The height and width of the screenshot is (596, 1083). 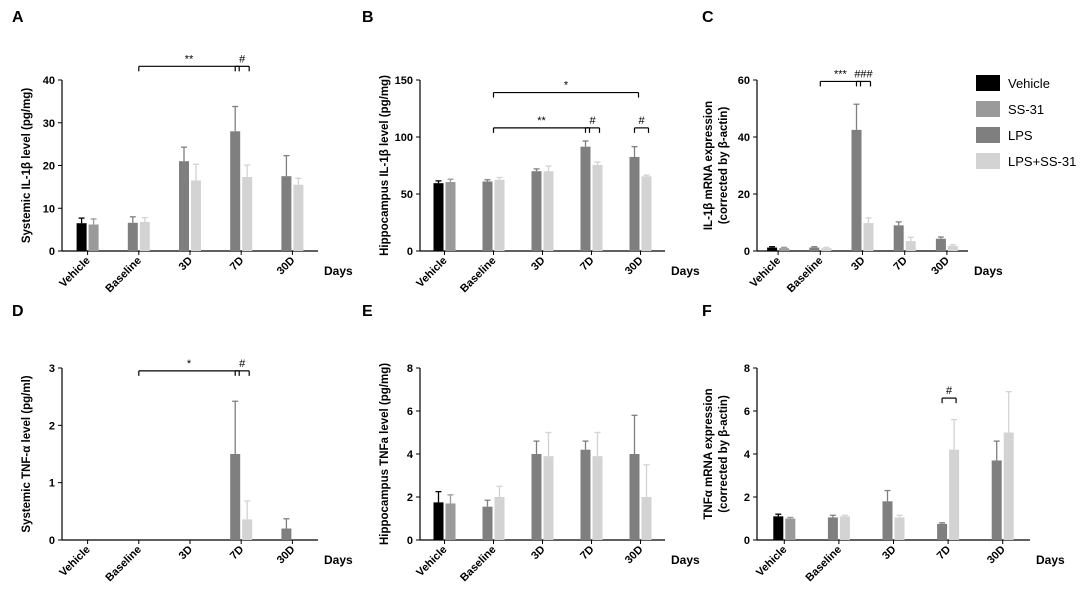 I want to click on panel-label-A: A, so click(x=18, y=17).